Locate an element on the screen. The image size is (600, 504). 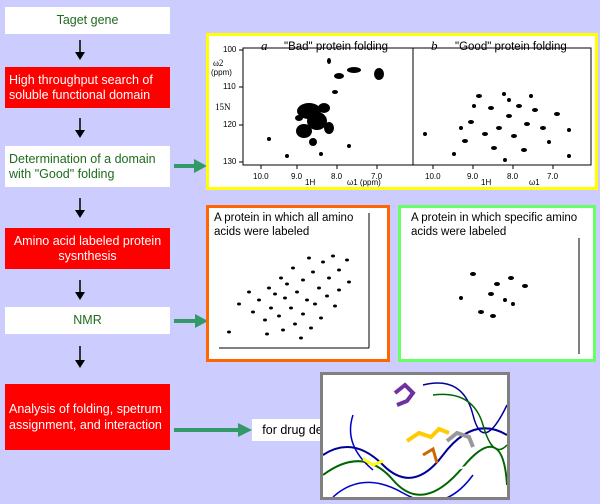
axis-w2-label: ω2 is located at coordinates (218, 63).